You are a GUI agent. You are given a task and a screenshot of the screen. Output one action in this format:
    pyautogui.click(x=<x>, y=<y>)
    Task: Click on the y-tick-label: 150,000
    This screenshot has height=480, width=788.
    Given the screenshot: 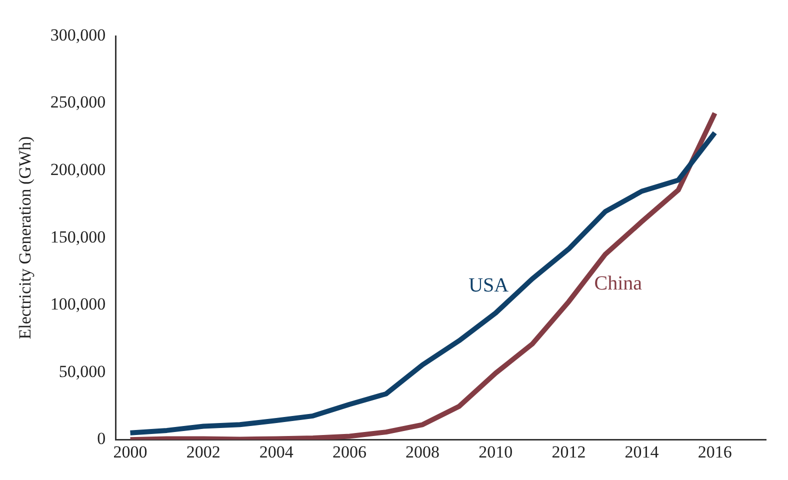 What is the action you would take?
    pyautogui.click(x=78, y=236)
    